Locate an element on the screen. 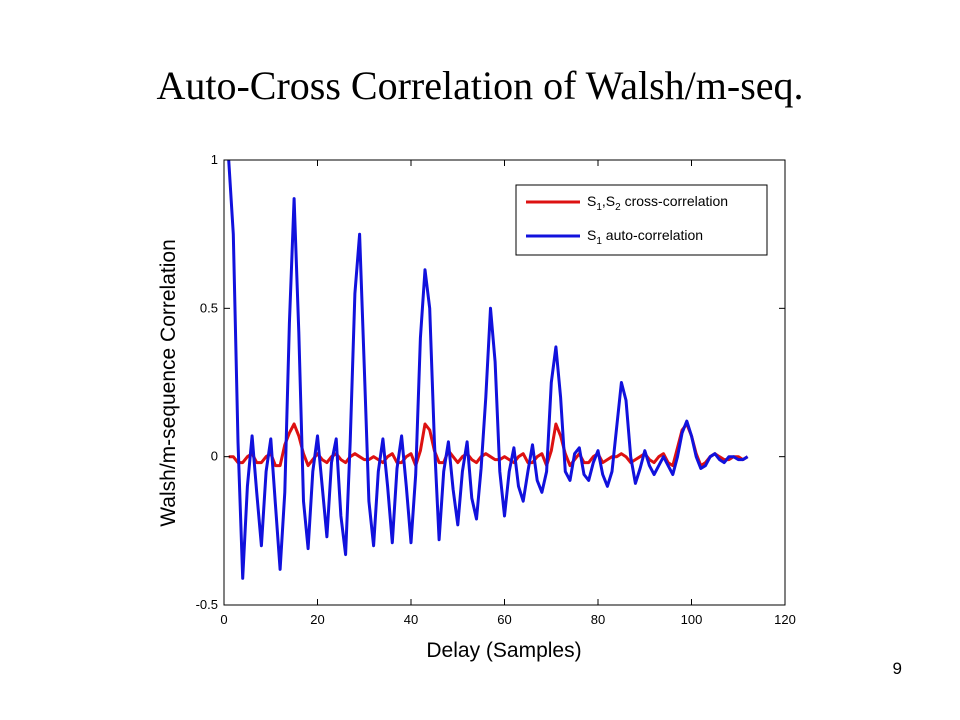 Image resolution: width=960 pixels, height=720 pixels. x-tick-label: 0 is located at coordinates (223, 619).